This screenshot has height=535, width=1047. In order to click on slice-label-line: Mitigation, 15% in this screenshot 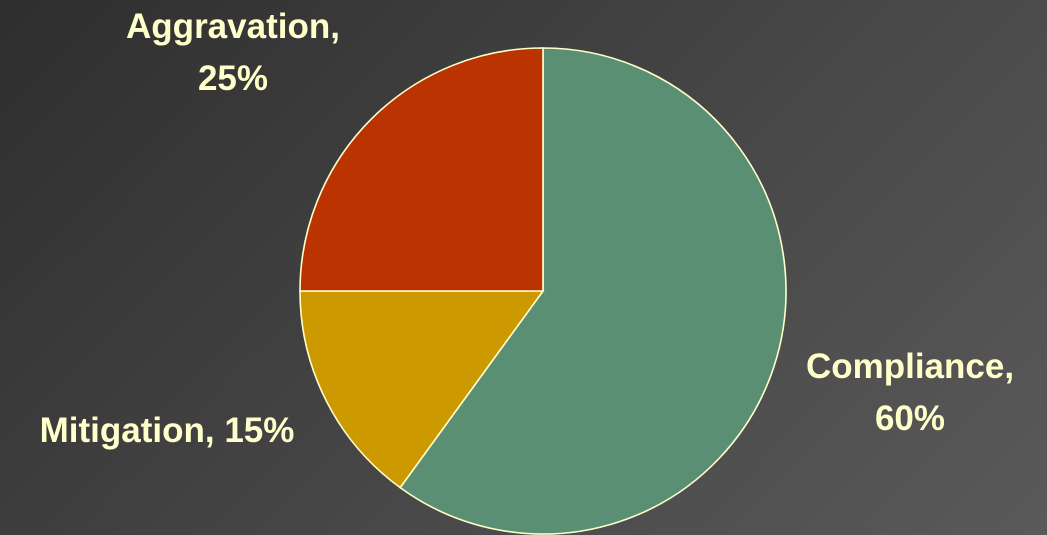, I will do `click(167, 430)`.